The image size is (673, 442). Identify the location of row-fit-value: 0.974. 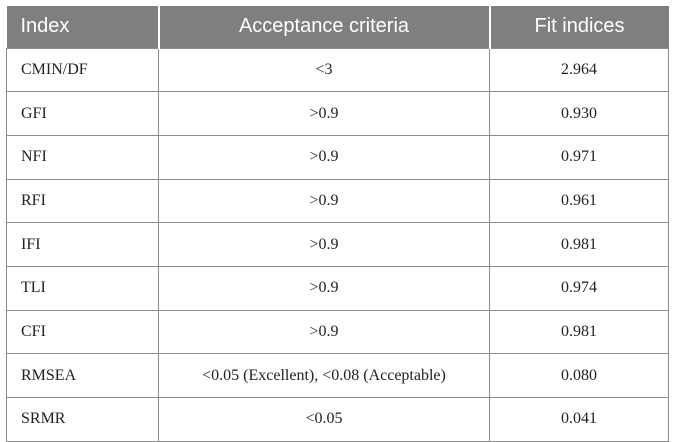
(579, 288).